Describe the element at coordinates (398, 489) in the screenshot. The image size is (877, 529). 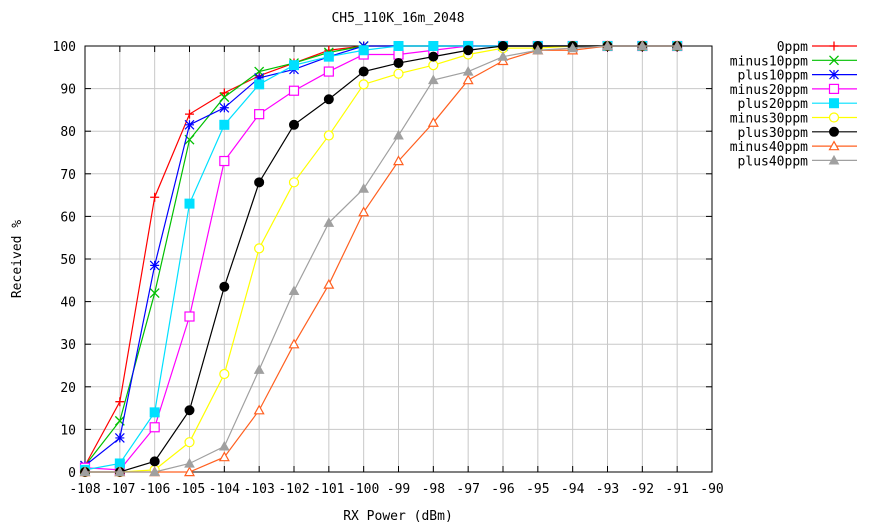
I see `x-tick-label: -99` at that location.